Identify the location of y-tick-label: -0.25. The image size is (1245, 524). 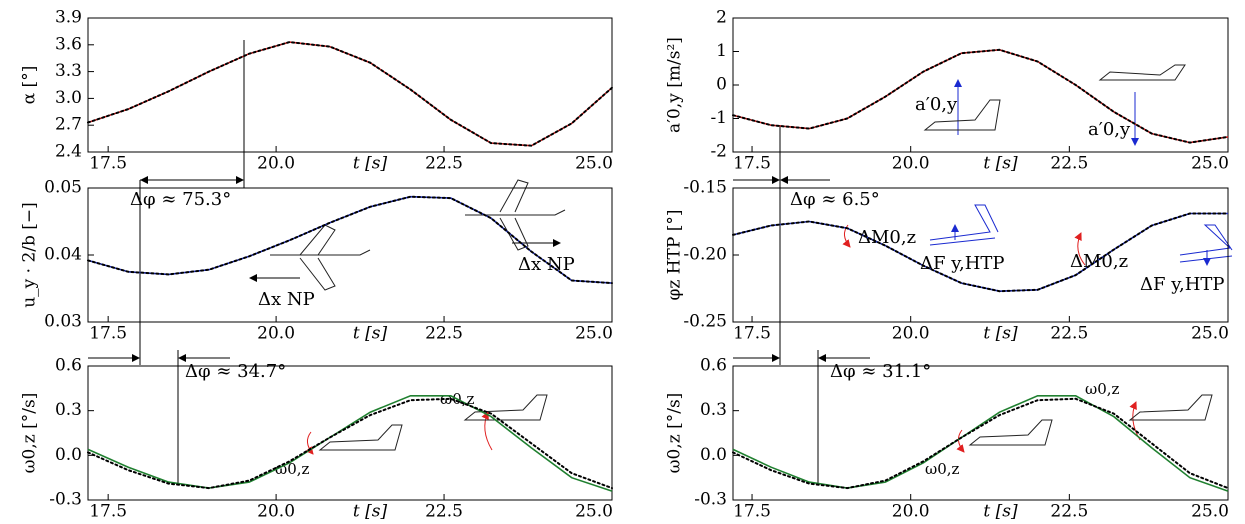
(705, 322).